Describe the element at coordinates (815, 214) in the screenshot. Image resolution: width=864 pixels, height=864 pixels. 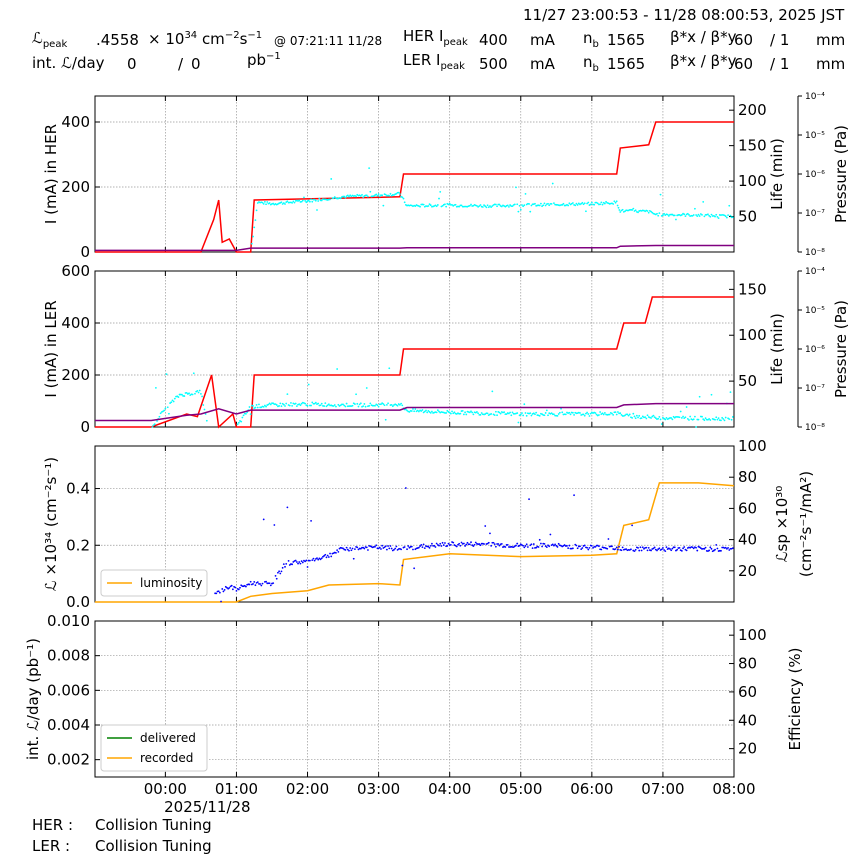
I see `her-y3tick-label: 10⁻⁷` at that location.